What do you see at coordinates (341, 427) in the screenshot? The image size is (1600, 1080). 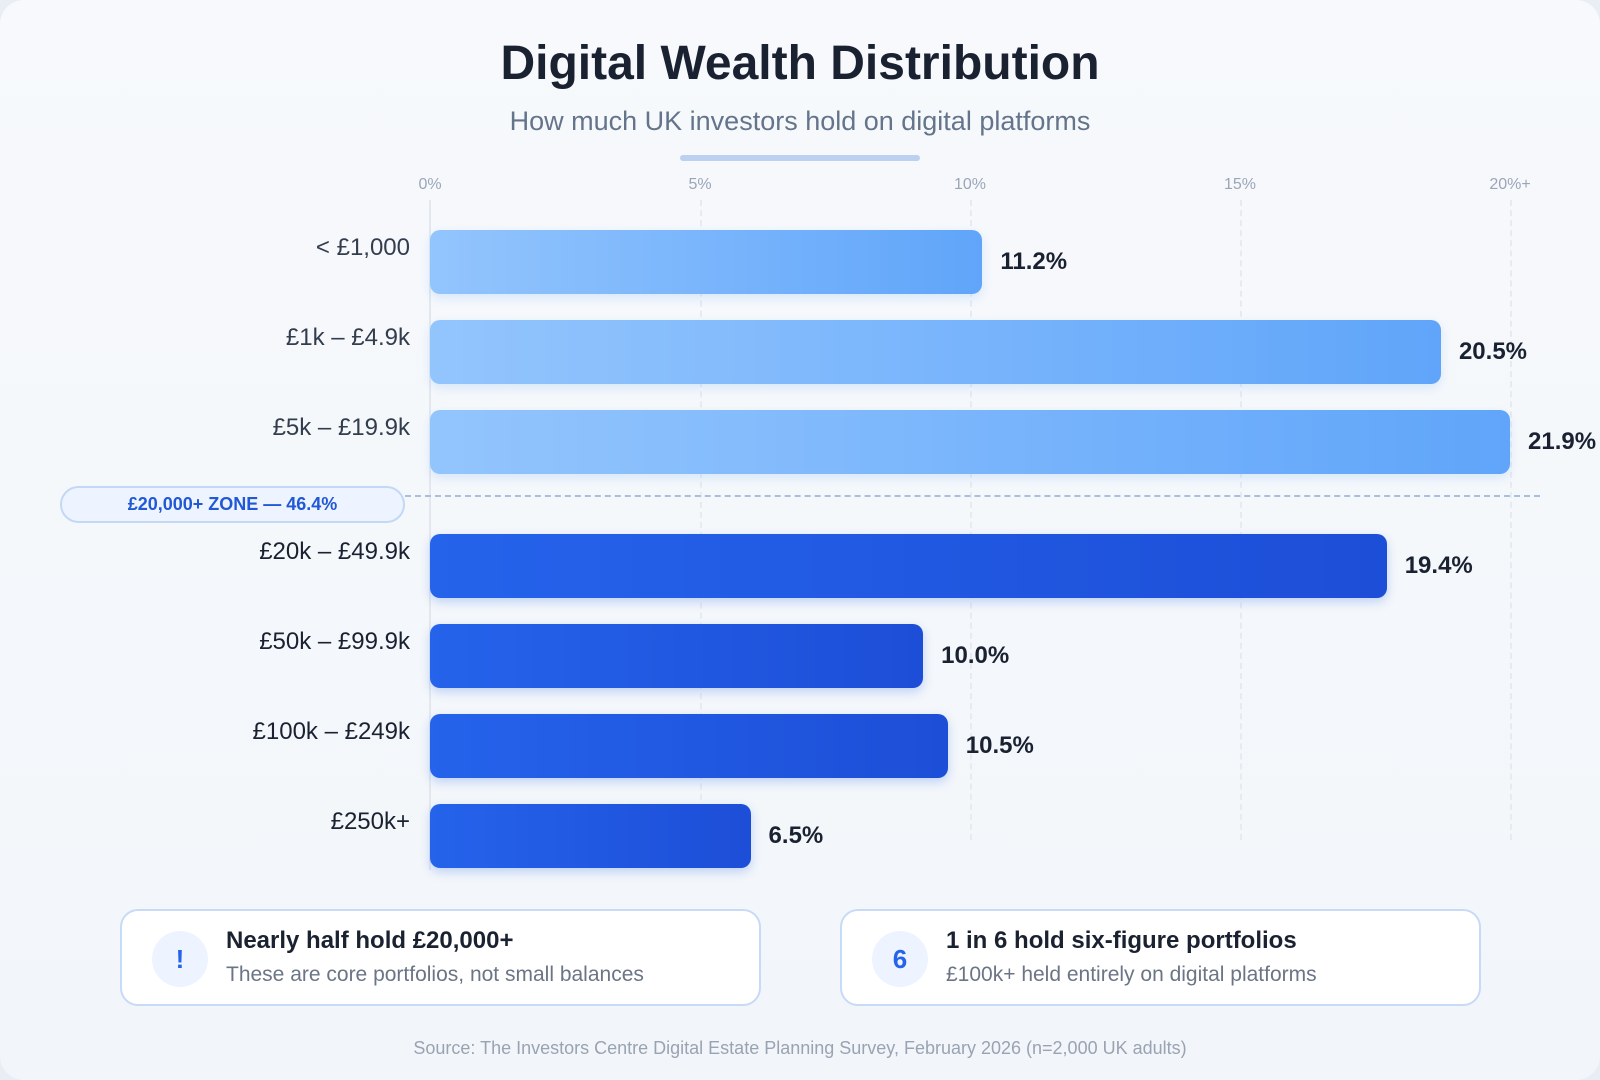 I see `category-label: £5k – £19.9k` at bounding box center [341, 427].